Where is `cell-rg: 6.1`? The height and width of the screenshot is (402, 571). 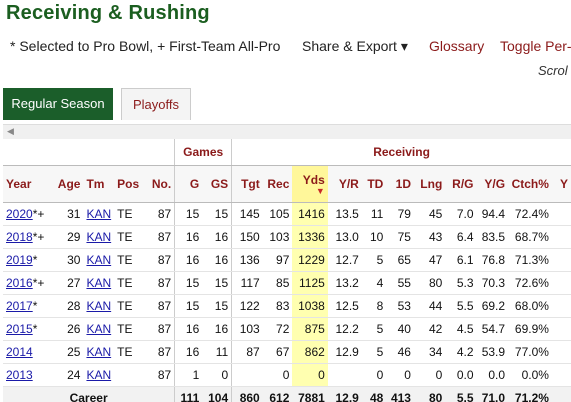 cell-rg: 6.1 is located at coordinates (461, 260).